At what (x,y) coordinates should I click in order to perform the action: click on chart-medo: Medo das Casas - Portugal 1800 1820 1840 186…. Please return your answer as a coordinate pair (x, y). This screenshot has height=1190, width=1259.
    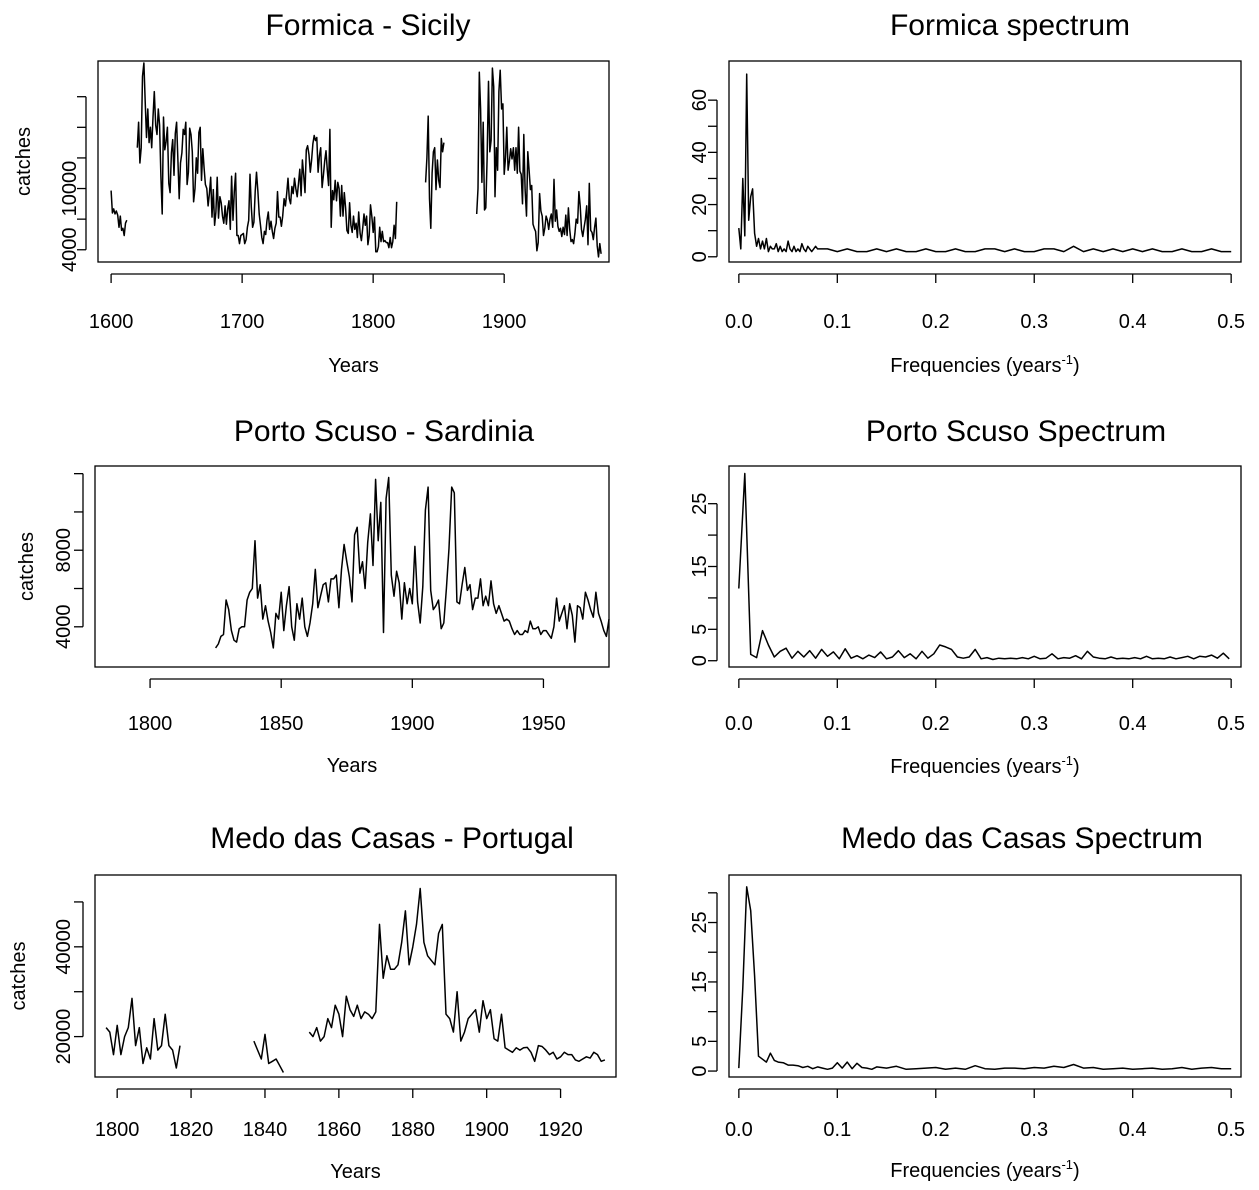
    Looking at the image, I should click on (312, 1002).